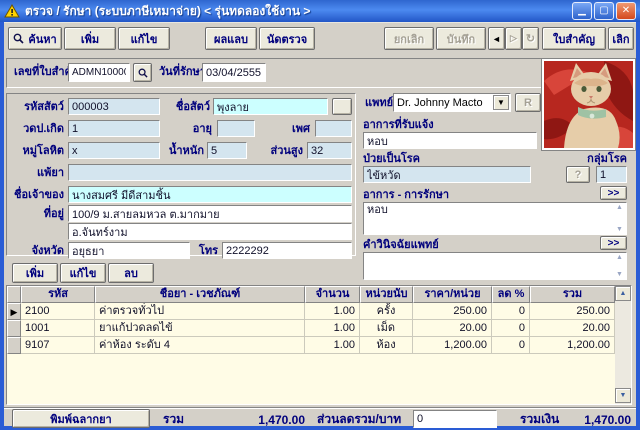  What do you see at coordinates (210, 172) in the screenshot?
I see `allergy-field` at bounding box center [210, 172].